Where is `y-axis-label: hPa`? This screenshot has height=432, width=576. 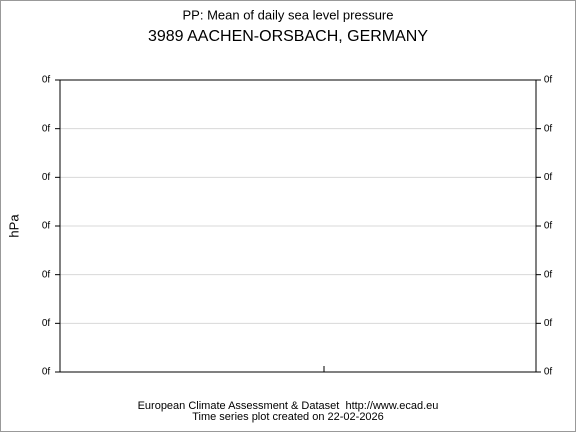 y-axis-label: hPa is located at coordinates (13, 226).